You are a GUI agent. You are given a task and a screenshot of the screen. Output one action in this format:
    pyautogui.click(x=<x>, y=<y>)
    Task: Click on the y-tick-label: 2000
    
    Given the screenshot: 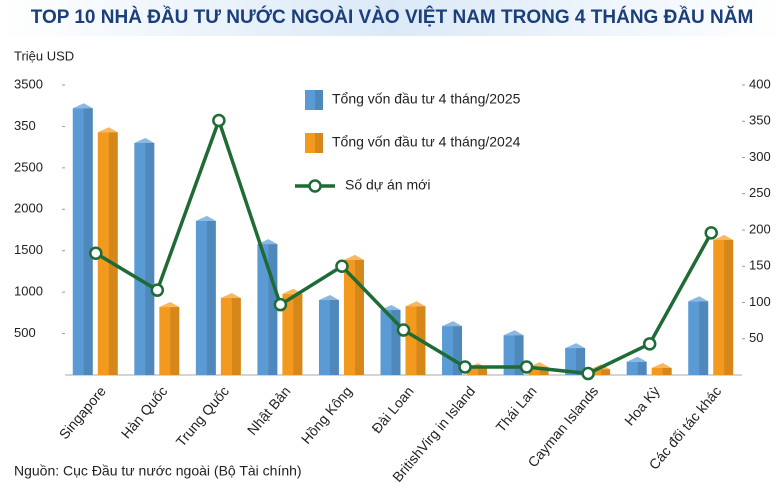 What is the action you would take?
    pyautogui.click(x=28, y=208)
    